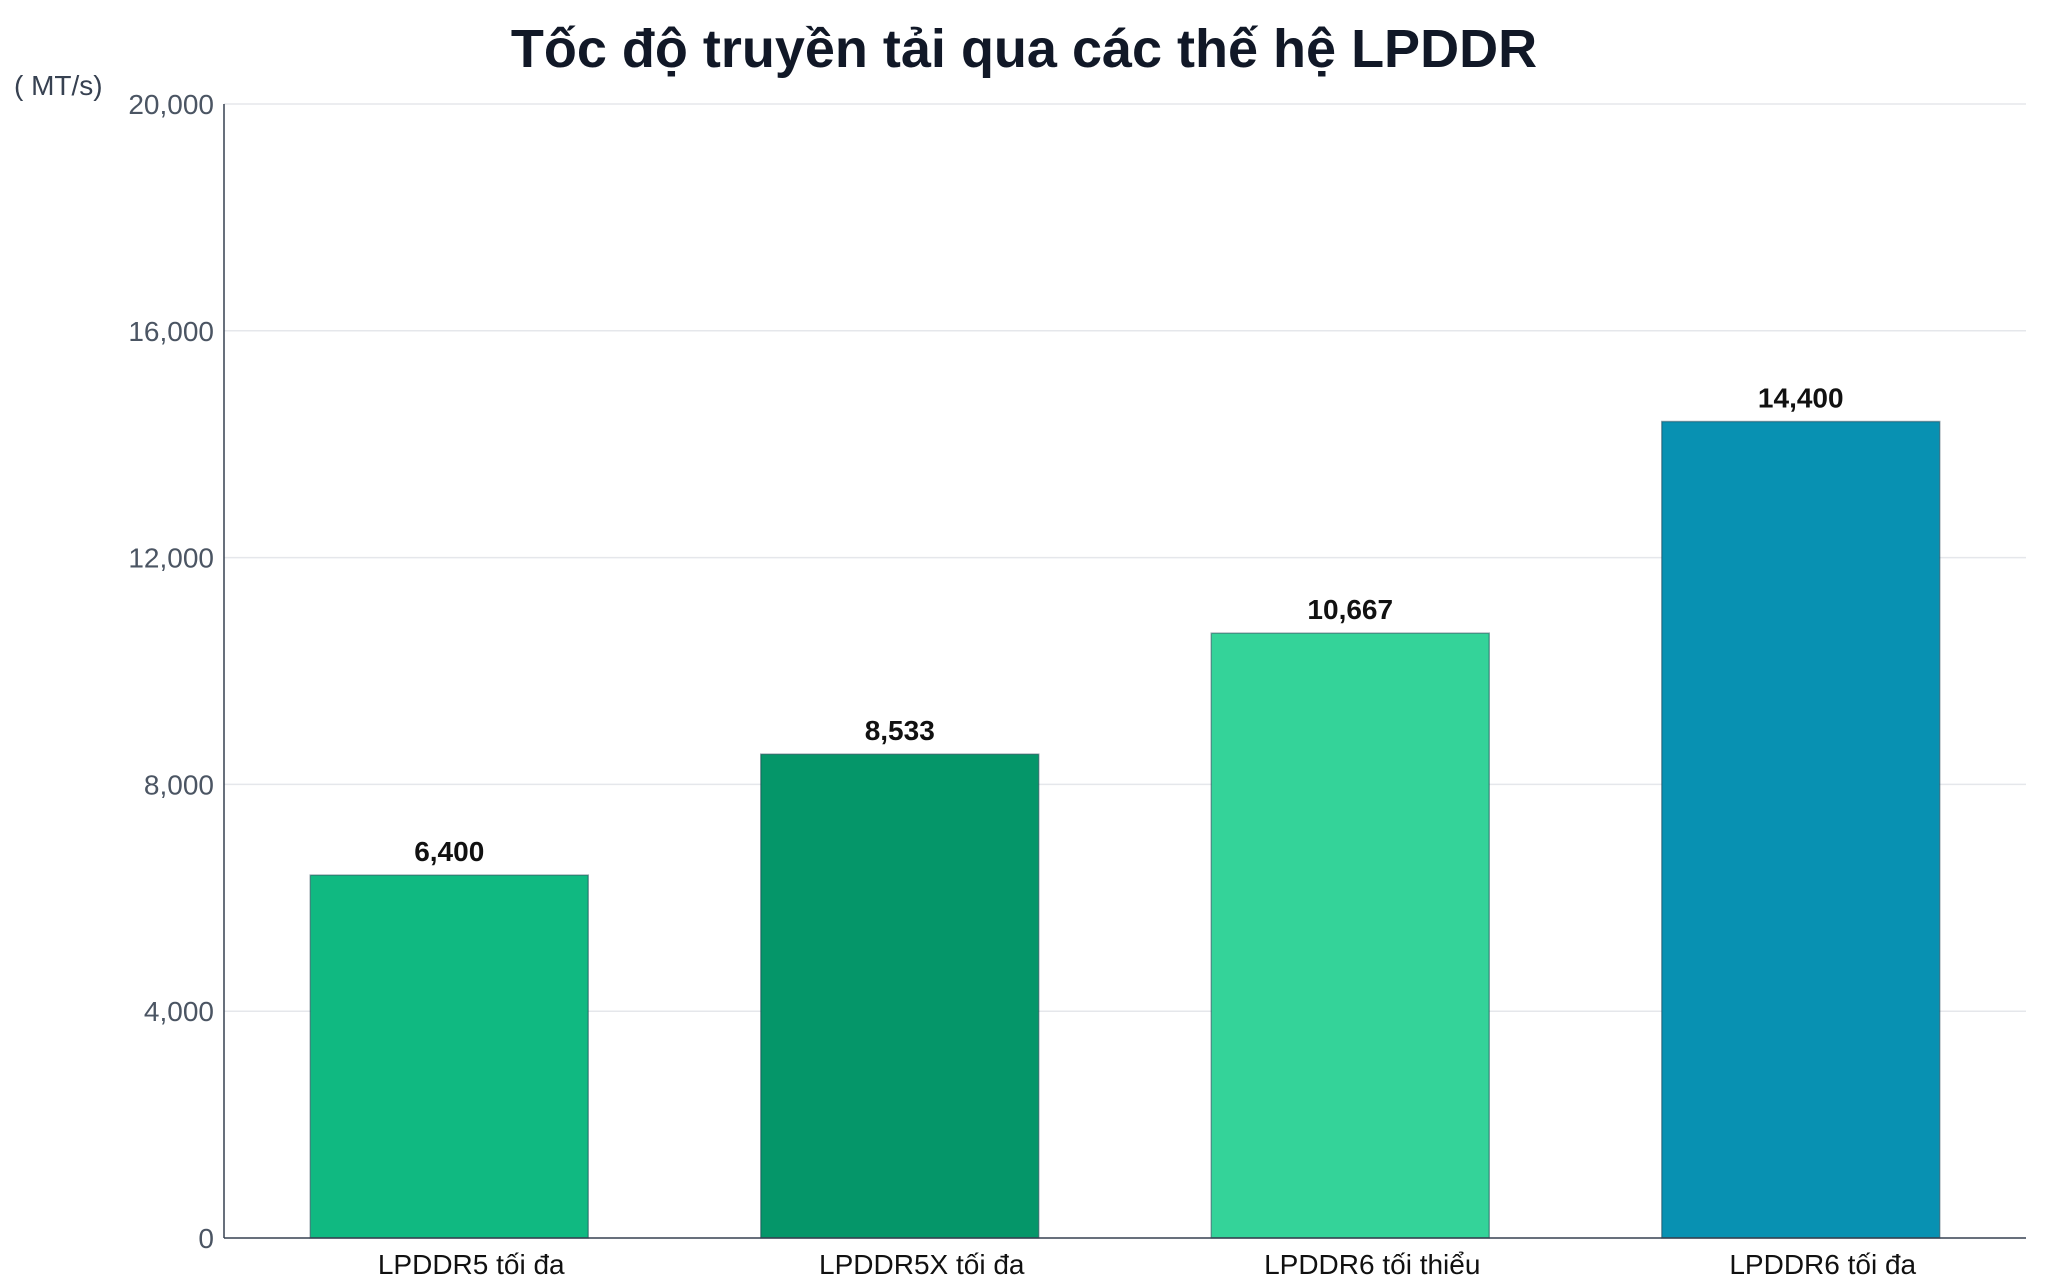 This screenshot has width=2048, height=1280. What do you see at coordinates (922, 1264) in the screenshot?
I see `x-tick-label: LPDDR5X tối đa` at bounding box center [922, 1264].